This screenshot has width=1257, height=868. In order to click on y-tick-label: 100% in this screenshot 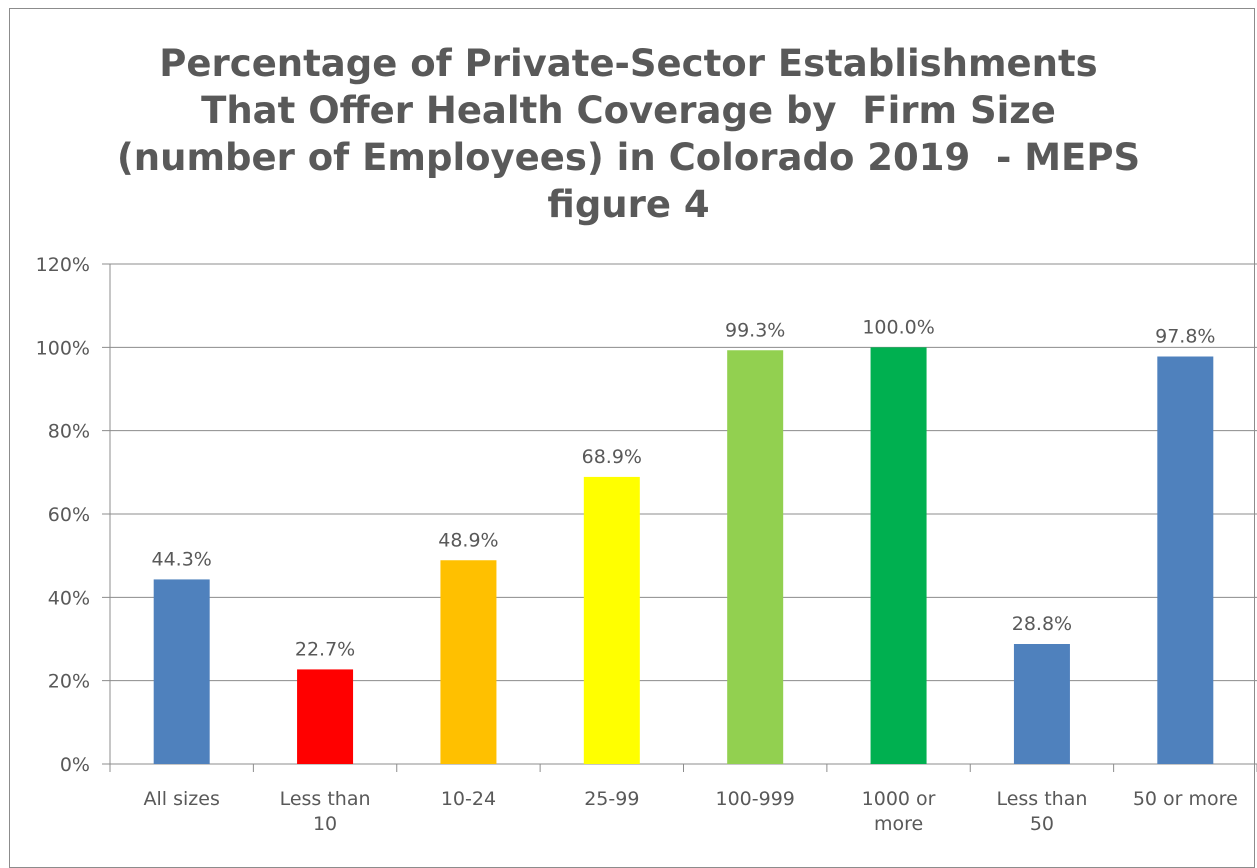, I will do `click(63, 348)`.